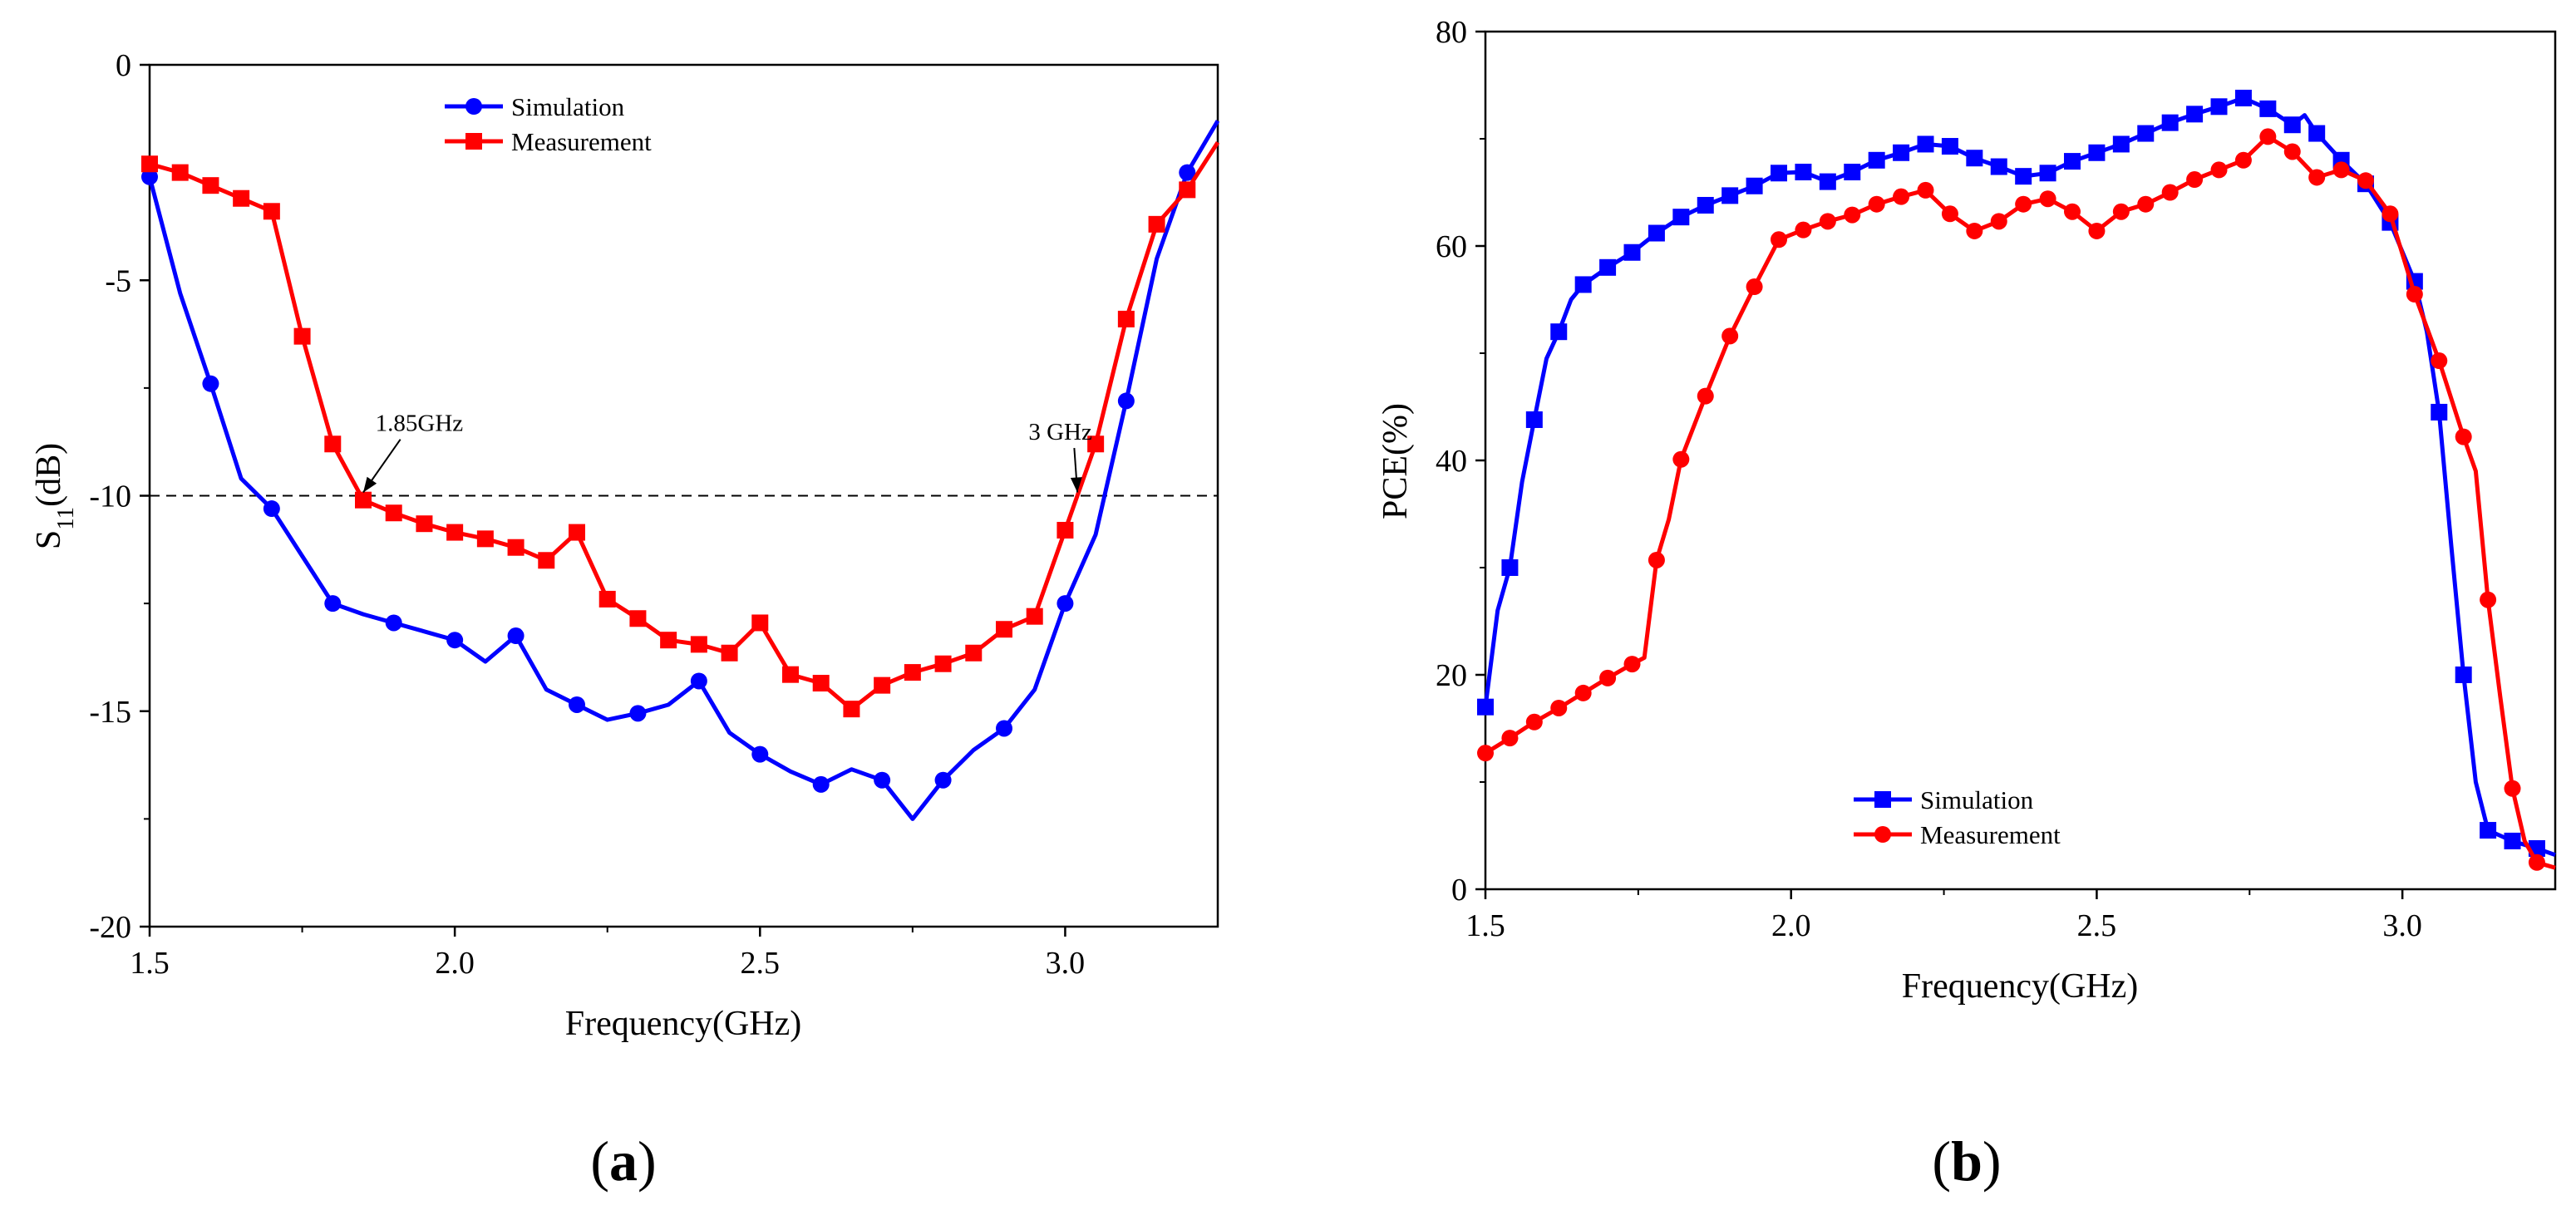 This screenshot has width=2576, height=1220. I want to click on legend-item-measurement: Measurement, so click(1957, 834).